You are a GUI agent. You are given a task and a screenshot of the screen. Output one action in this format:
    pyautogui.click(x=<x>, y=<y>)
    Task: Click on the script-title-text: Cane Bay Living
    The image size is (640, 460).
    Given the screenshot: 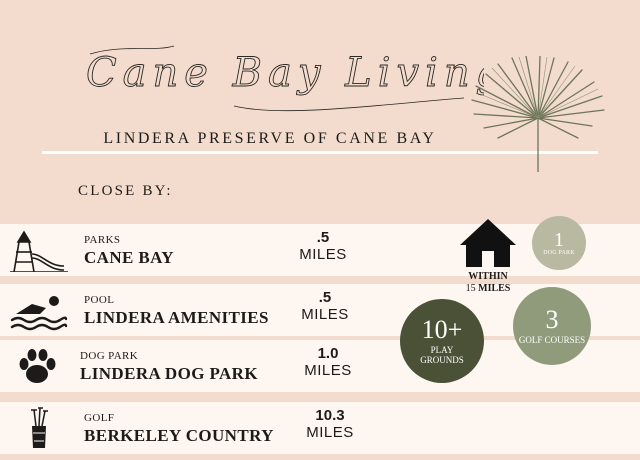 What is the action you would take?
    pyautogui.click(x=285, y=73)
    